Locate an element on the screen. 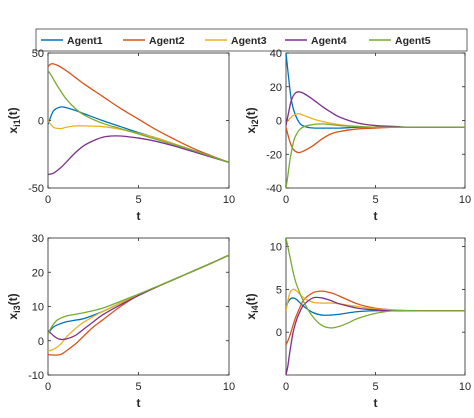 Image resolution: width=474 pixels, height=418 pixels. legend-label: Agent2 is located at coordinates (167, 41).